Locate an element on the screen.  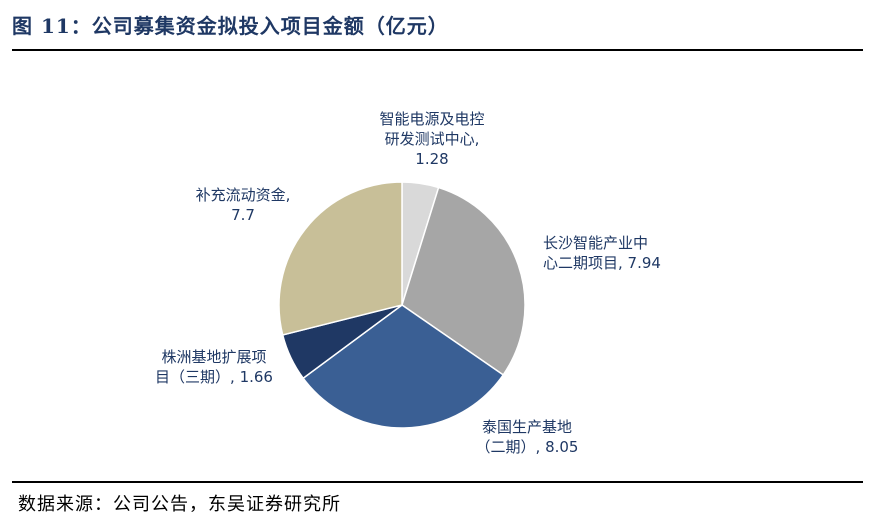
slice-label-line: 研发测试中心, is located at coordinates (432, 139).